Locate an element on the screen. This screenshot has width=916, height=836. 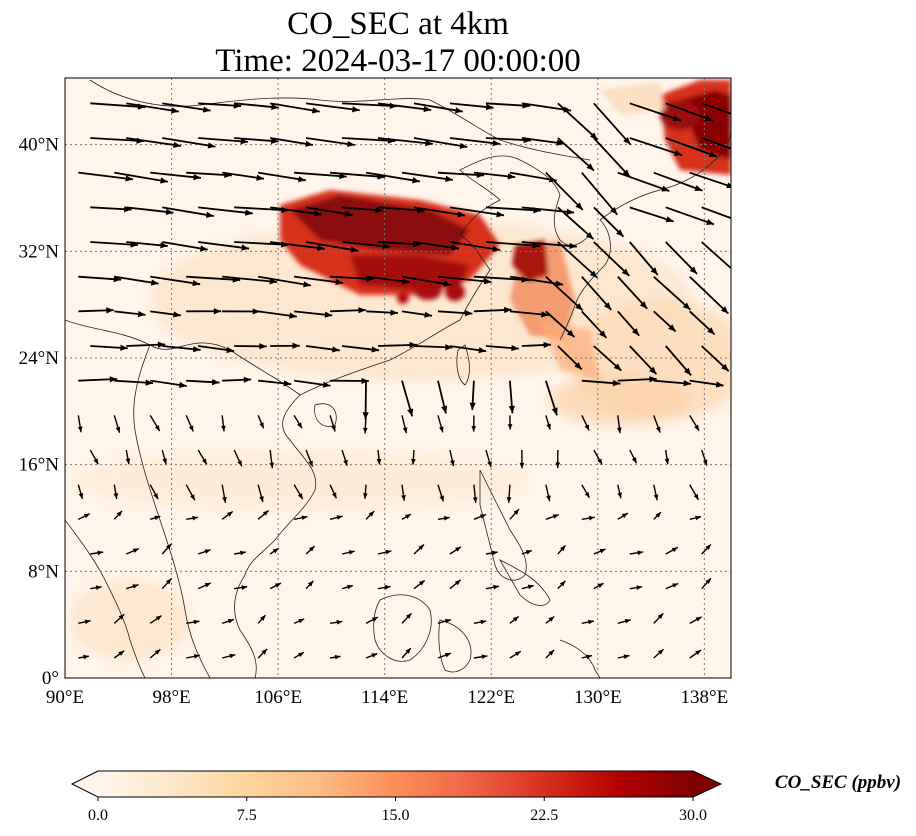
map-title-line-2: Time: 2024-03-17 00:00:00 is located at coordinates (398, 61).